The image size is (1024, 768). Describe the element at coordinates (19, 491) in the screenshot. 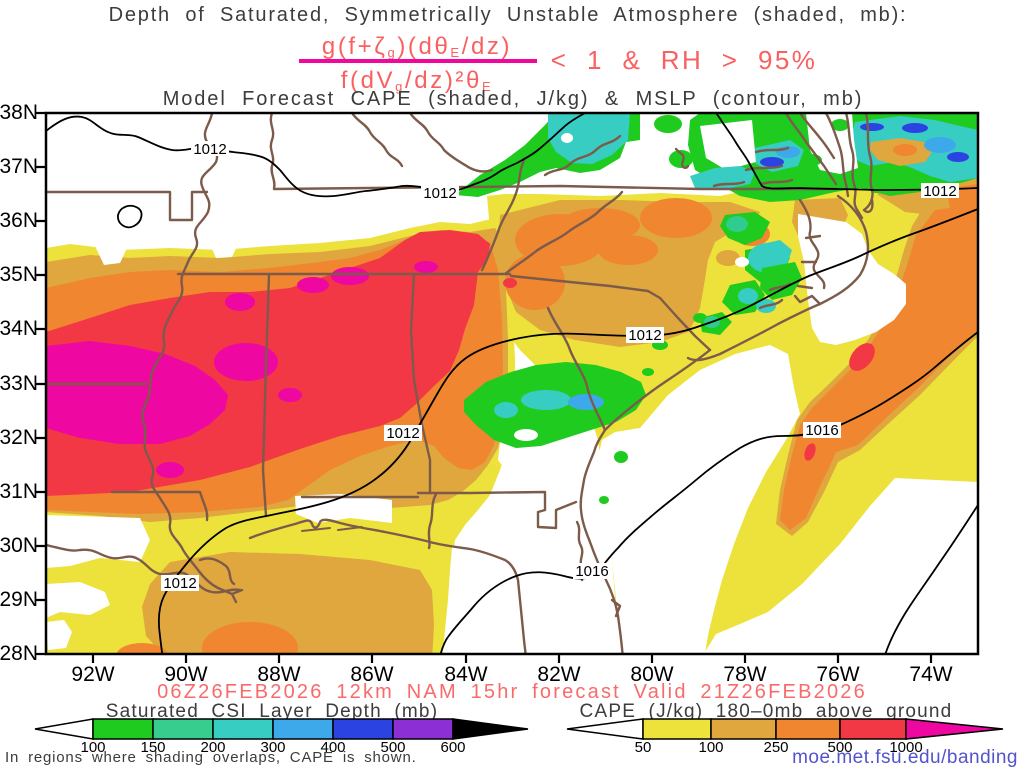

I see `svg-text: 31N` at that location.